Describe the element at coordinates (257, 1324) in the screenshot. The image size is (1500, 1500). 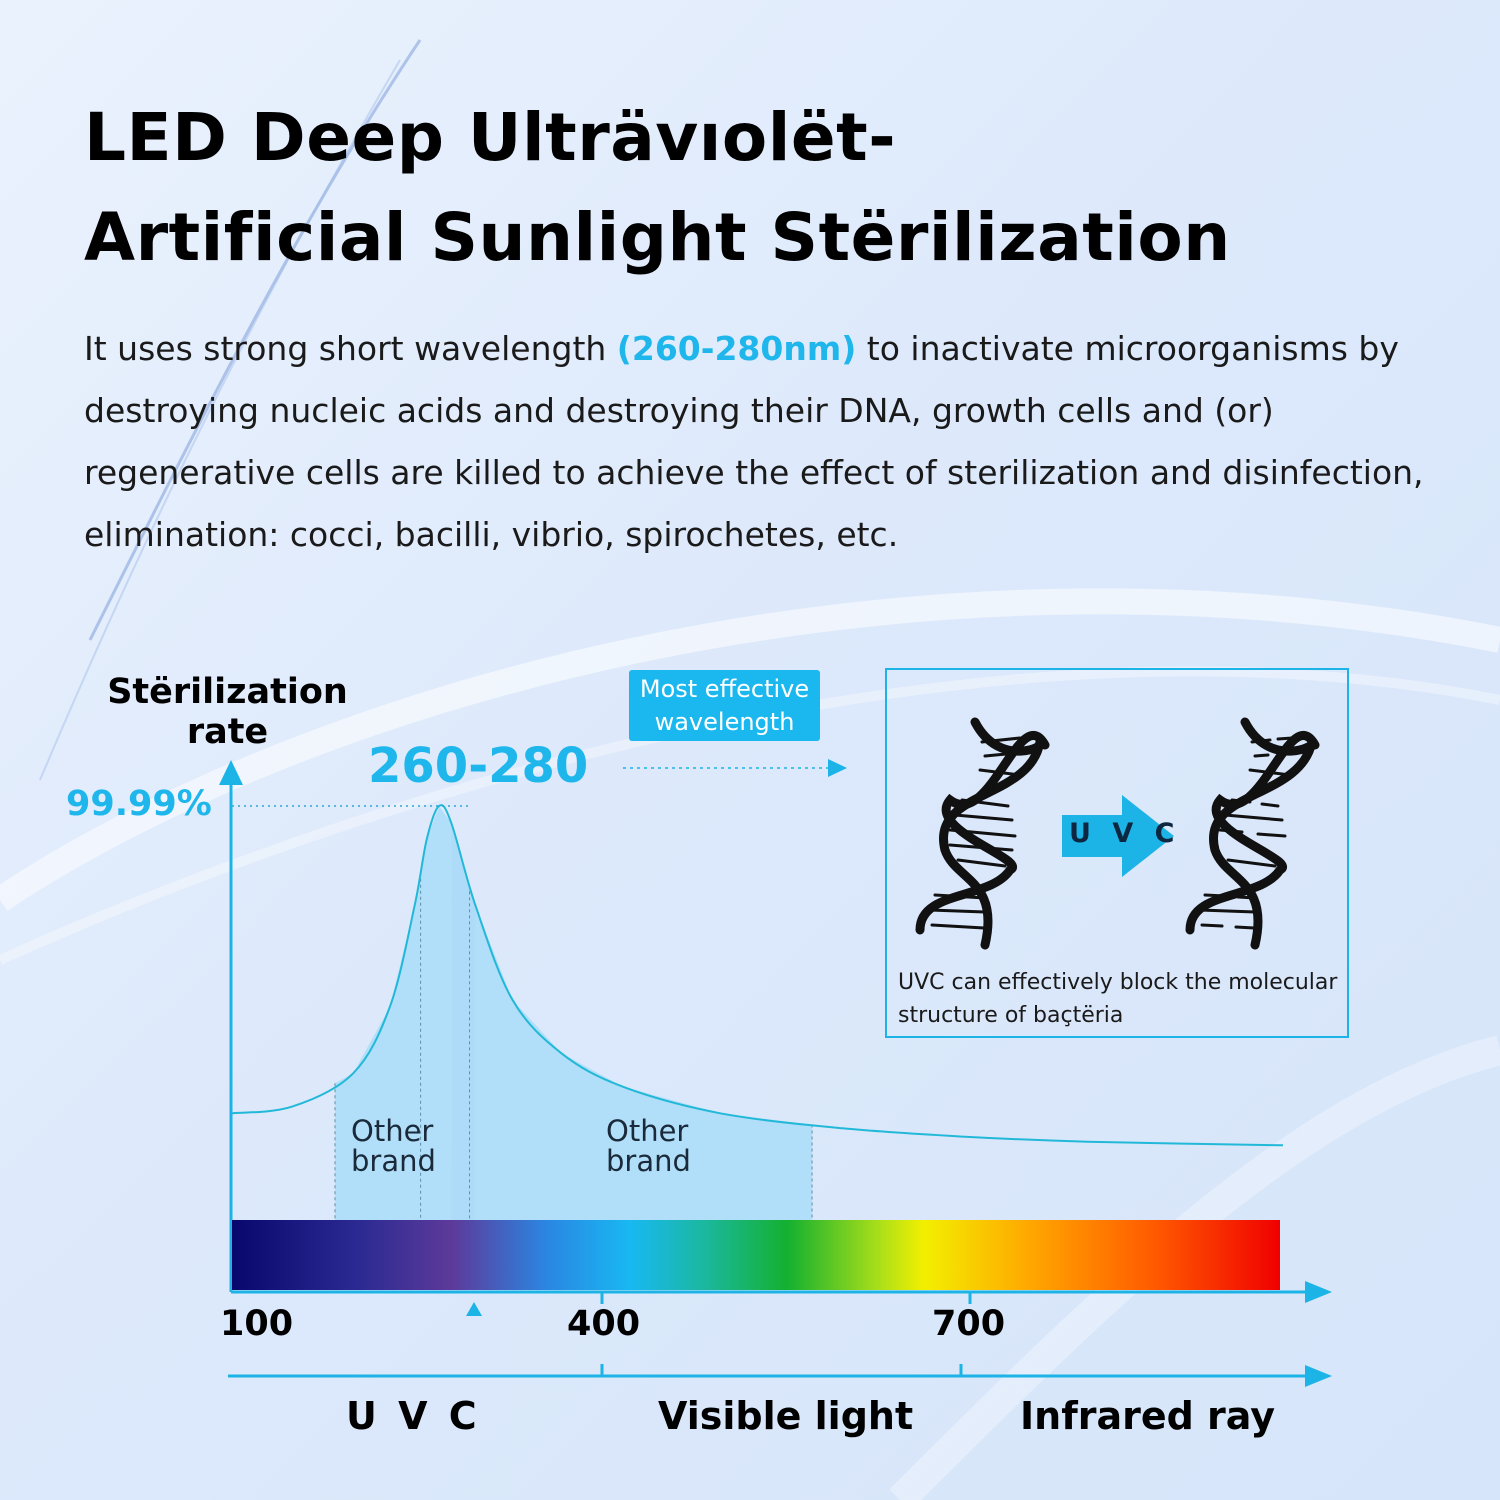
I see `x-tick-label-100: 100` at that location.